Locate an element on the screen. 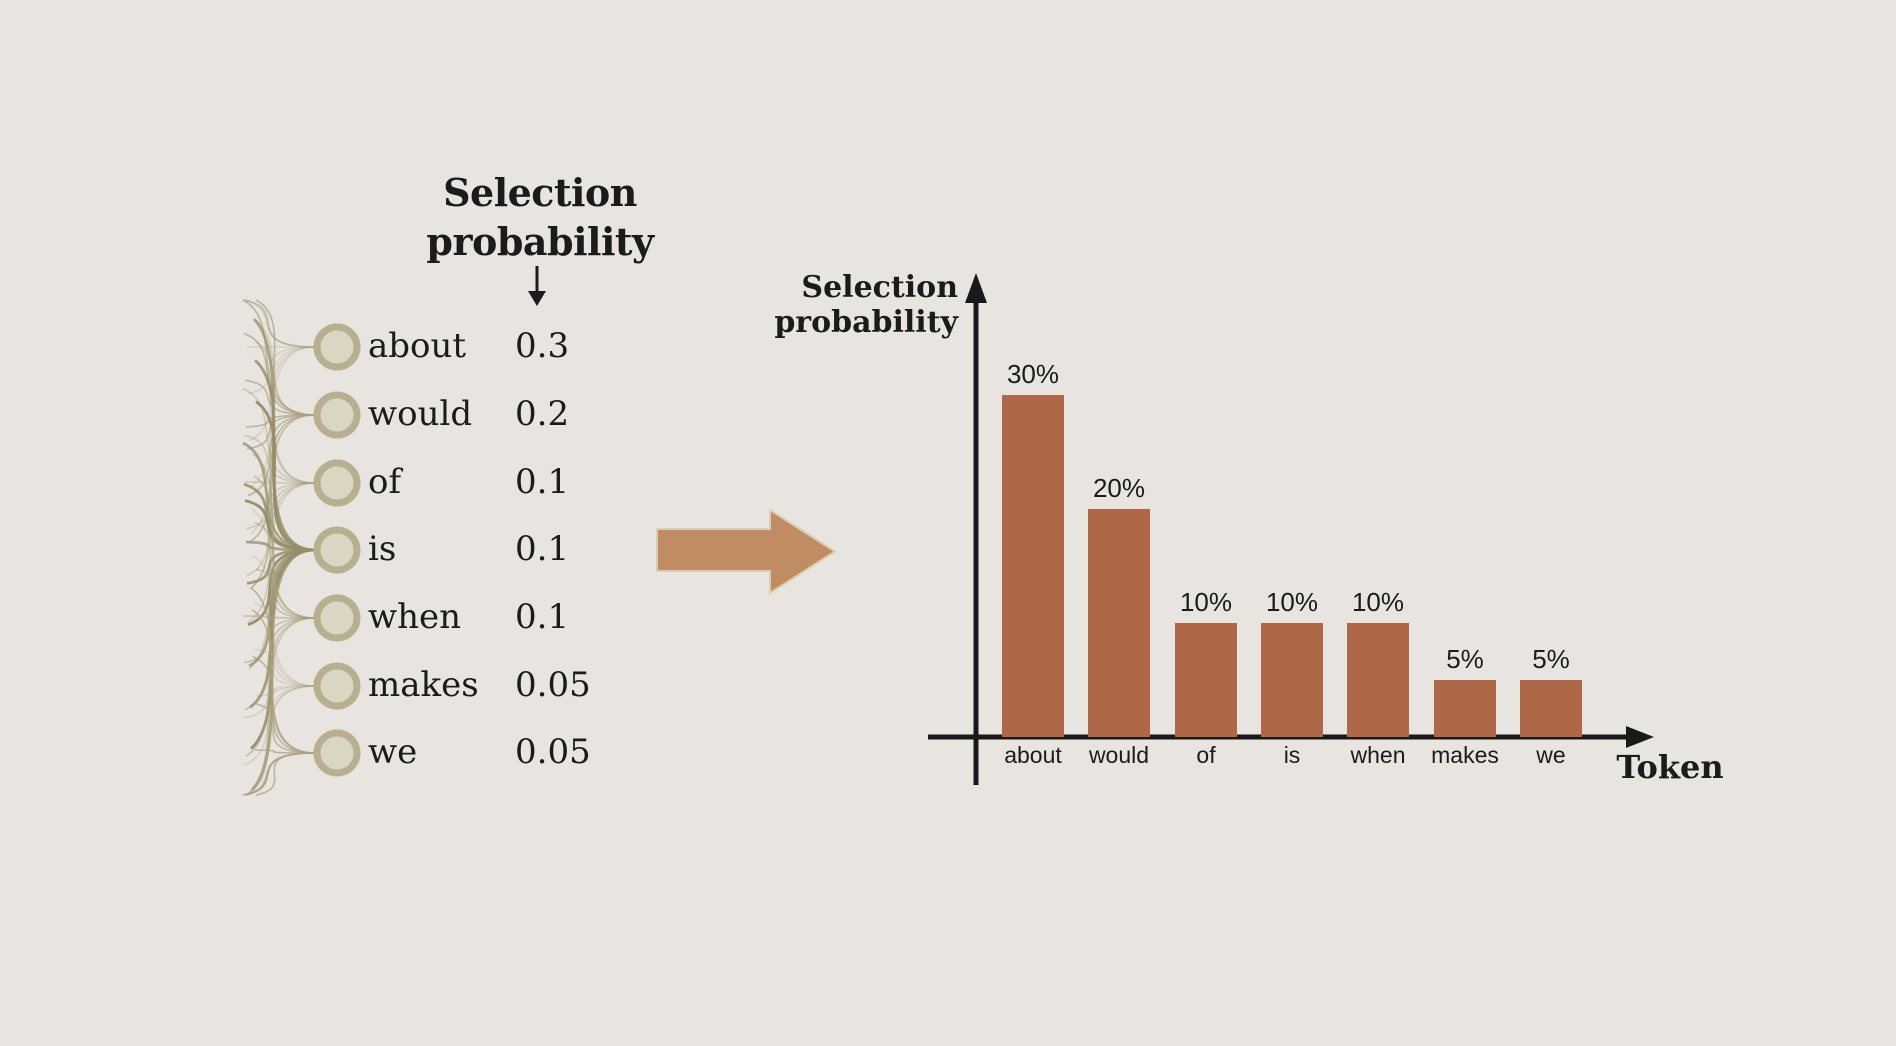  x-tick-label-makes: makes is located at coordinates (1465, 755).